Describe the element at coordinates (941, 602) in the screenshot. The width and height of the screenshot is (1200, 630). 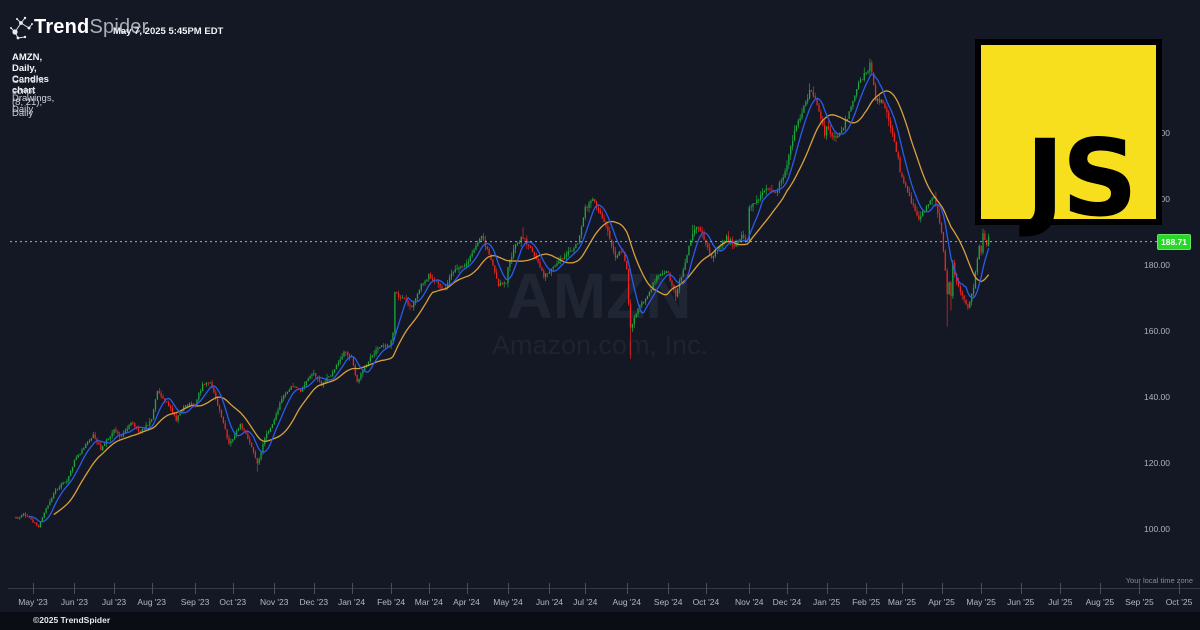
I see `x-axis-label: Apr '25` at that location.